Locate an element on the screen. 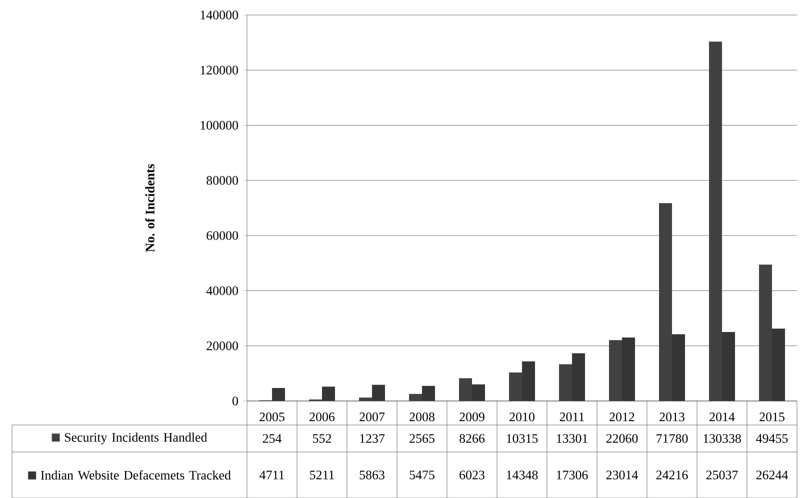 The image size is (800, 498). y-tick-label: 0 is located at coordinates (235, 401).